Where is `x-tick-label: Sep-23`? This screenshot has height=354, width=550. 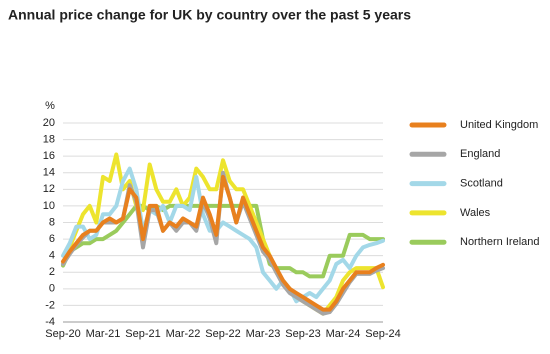 x-tick-label: Sep-23 is located at coordinates (302, 334).